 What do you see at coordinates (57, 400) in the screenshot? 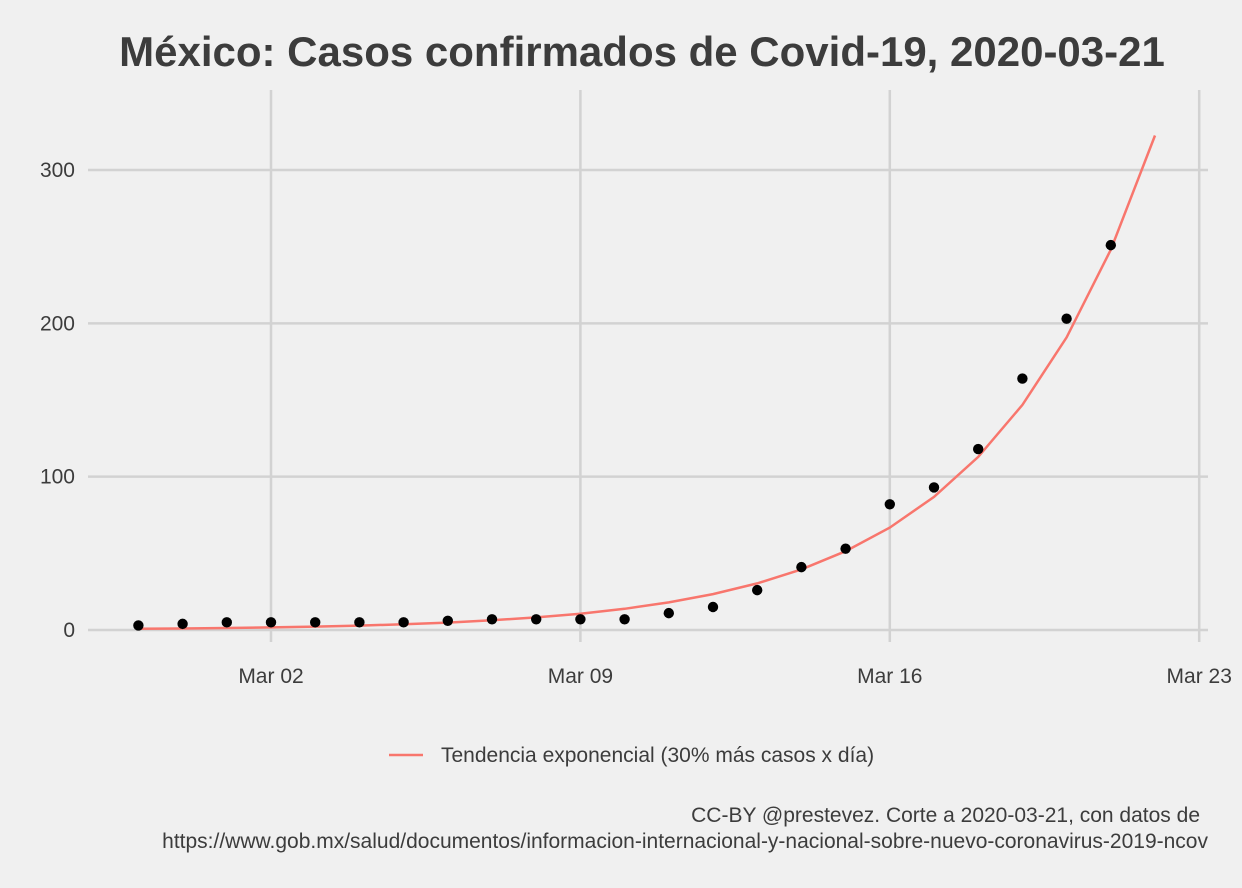
I see `y-tick-labels: 0 100 200 300` at bounding box center [57, 400].